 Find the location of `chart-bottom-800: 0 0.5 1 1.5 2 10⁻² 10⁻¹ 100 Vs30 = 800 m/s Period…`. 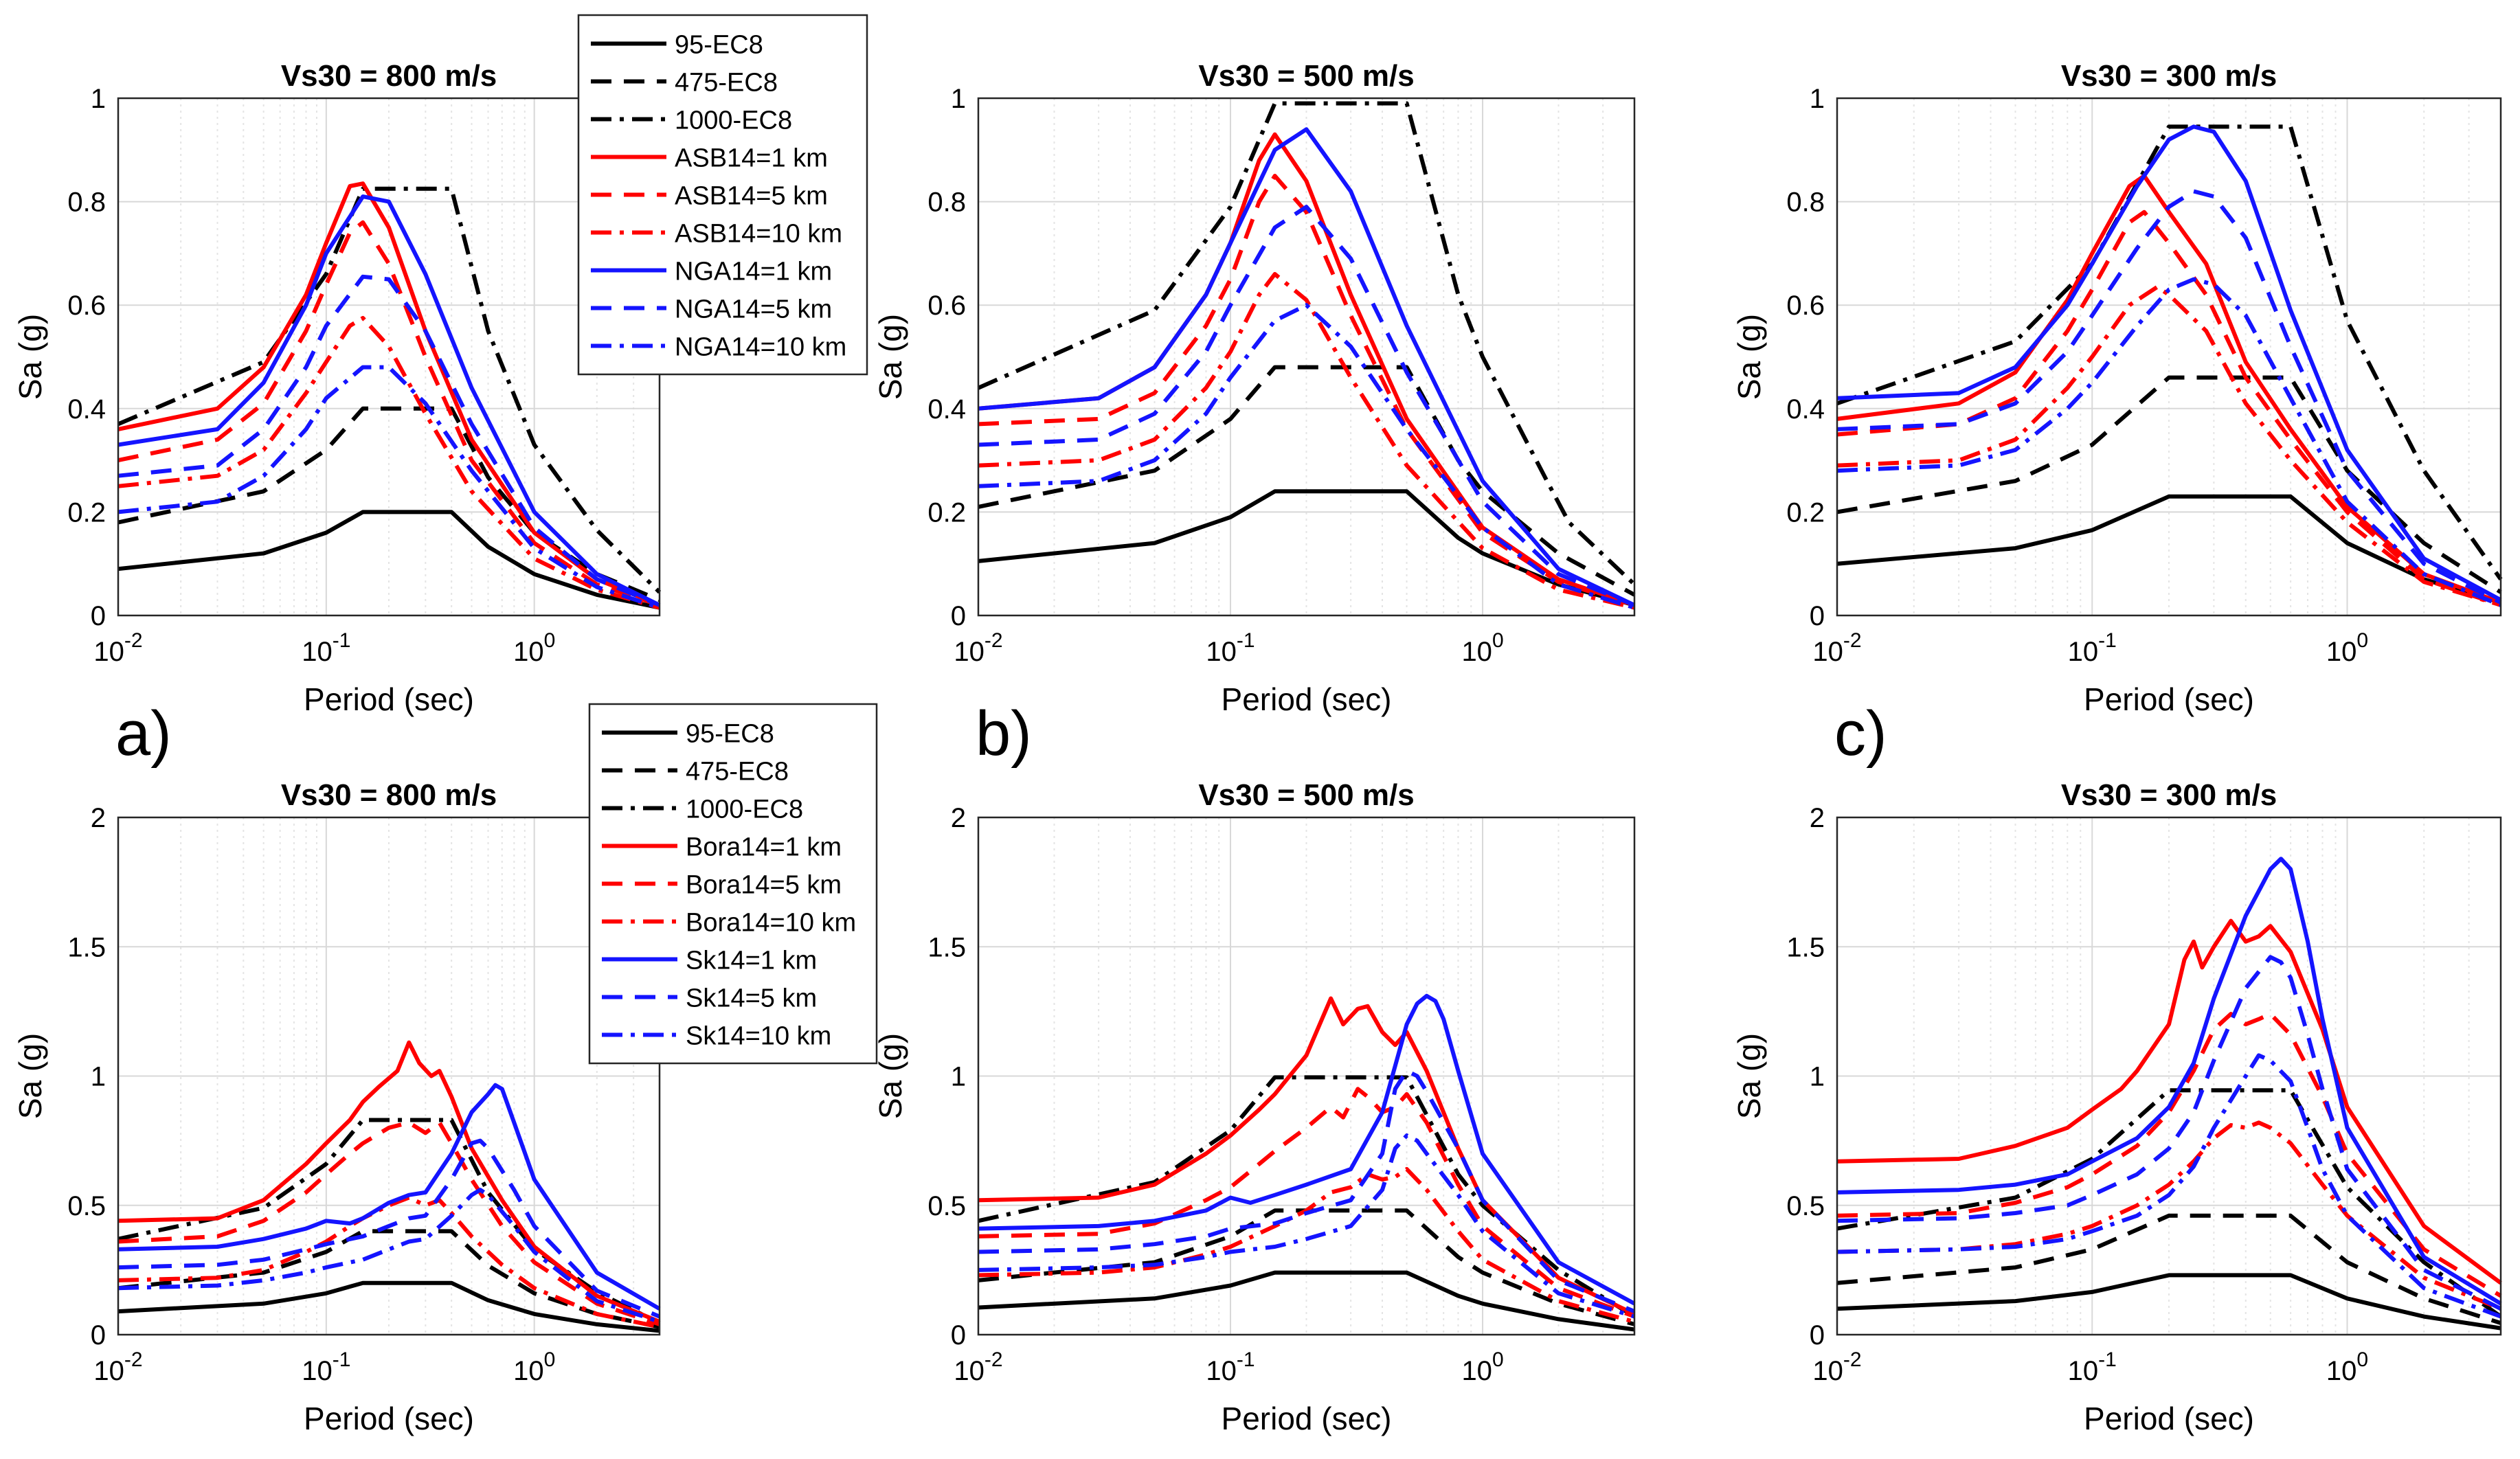

chart-bottom-800: 0 0.5 1 1.5 2 10⁻² 10⁻¹ 100 Vs30 = 800 m/s Period… is located at coordinates (336, 1107).